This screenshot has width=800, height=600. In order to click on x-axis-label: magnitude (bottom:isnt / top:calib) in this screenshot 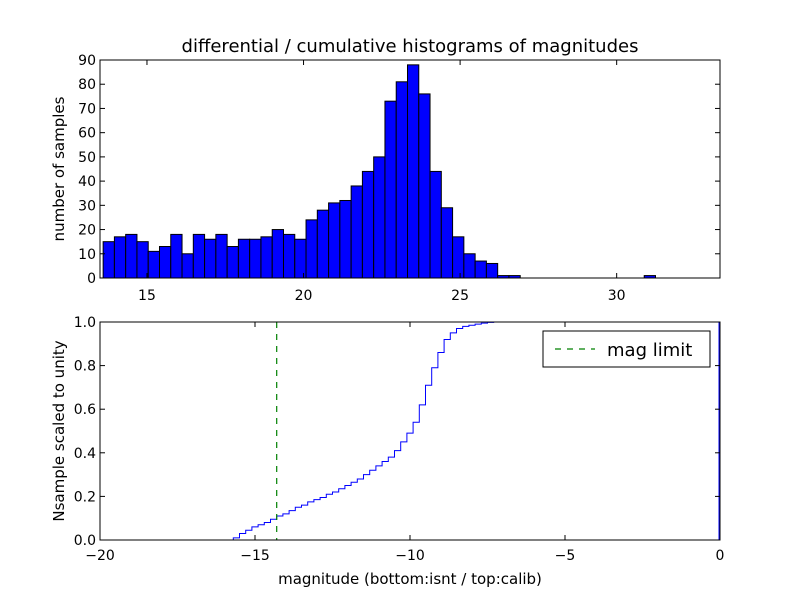, I will do `click(410, 579)`.